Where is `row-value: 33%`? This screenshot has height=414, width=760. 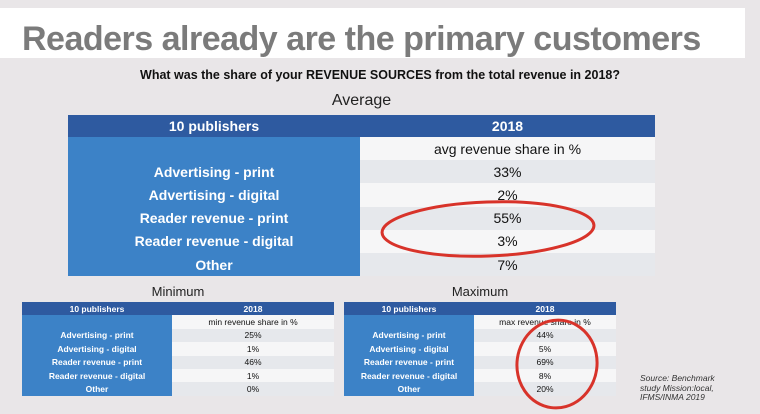
row-value: 33% is located at coordinates (507, 172).